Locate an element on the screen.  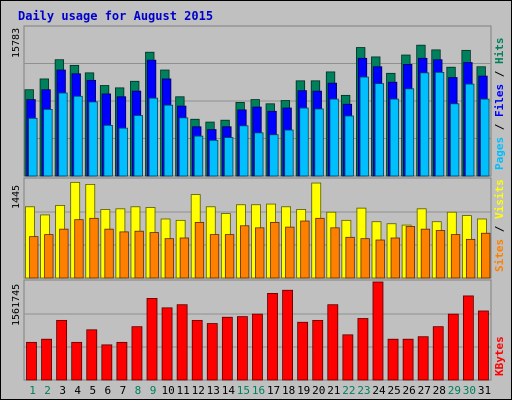
chart-title: Daily usage for August 2015 is located at coordinates (115, 16).